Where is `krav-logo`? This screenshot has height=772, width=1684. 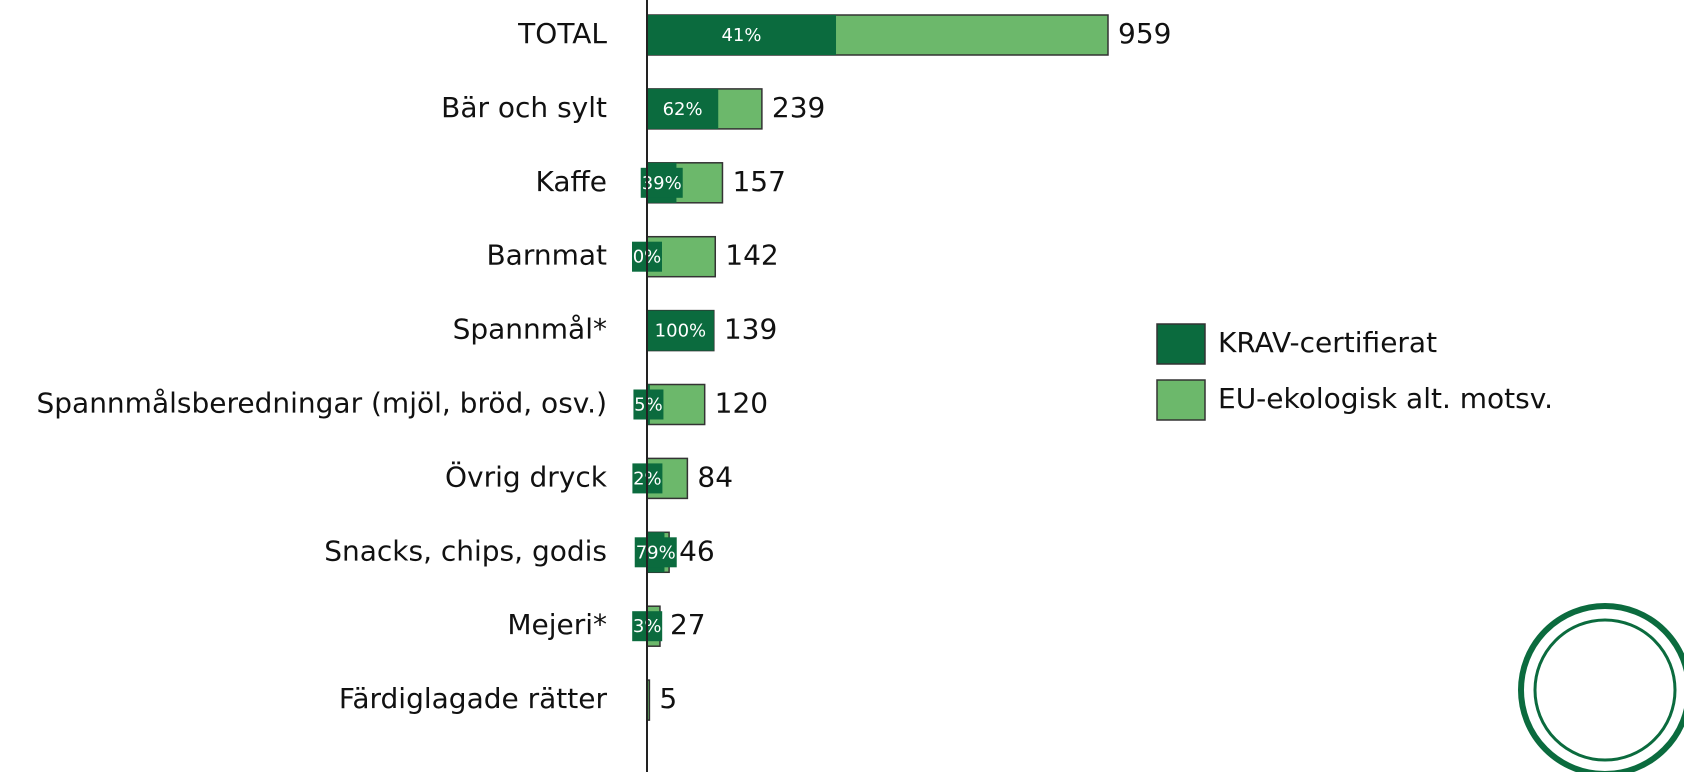 krav-logo is located at coordinates (1601, 687).